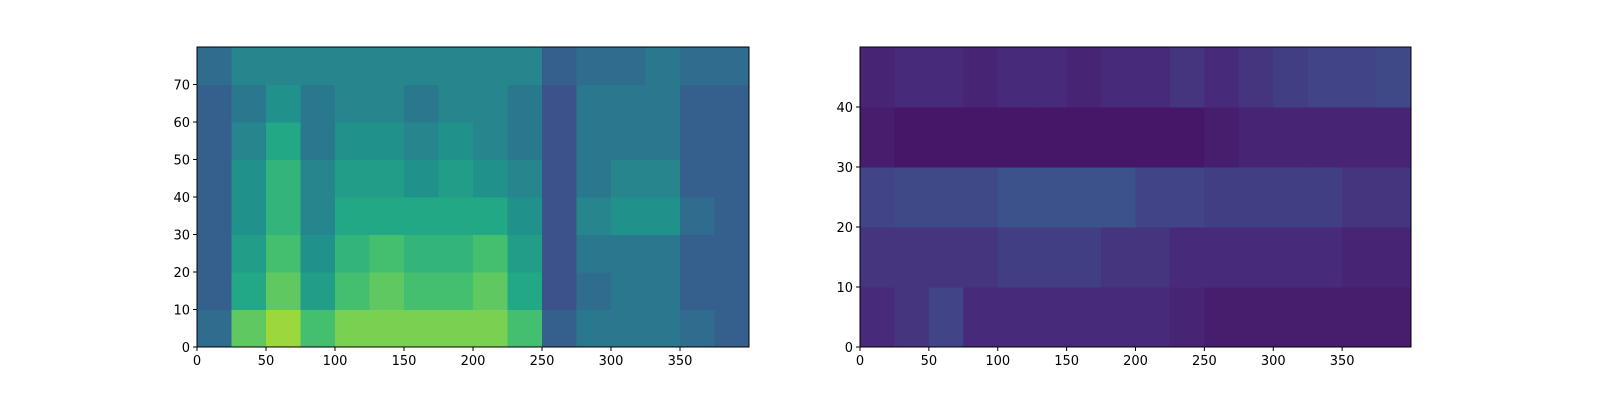  What do you see at coordinates (404, 361) in the screenshot?
I see `x-tick-label: 150` at bounding box center [404, 361].